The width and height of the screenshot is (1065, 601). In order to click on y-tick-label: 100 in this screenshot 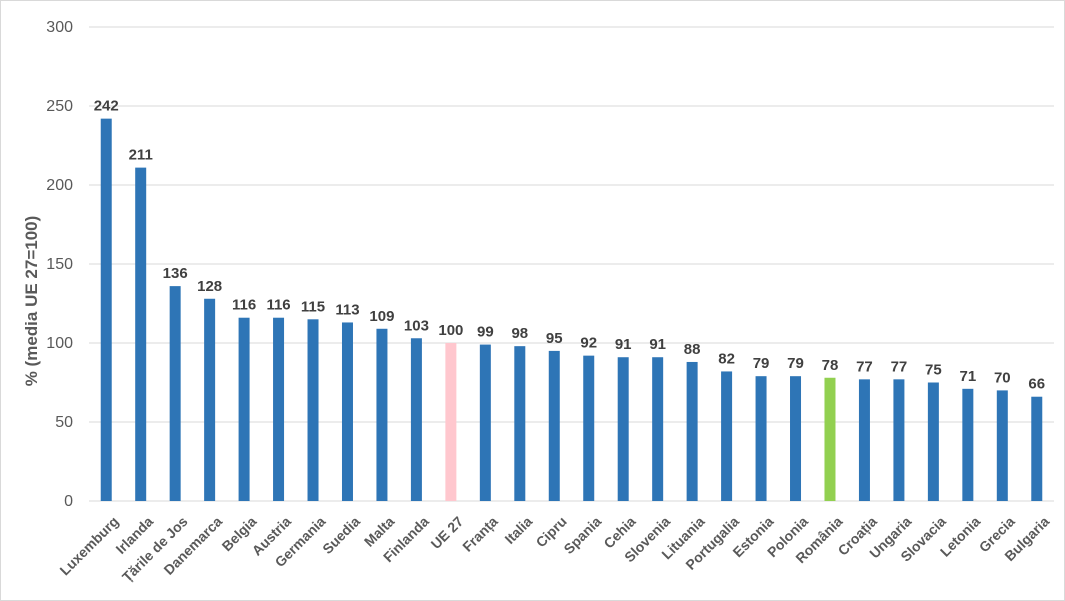, I will do `click(59, 343)`.